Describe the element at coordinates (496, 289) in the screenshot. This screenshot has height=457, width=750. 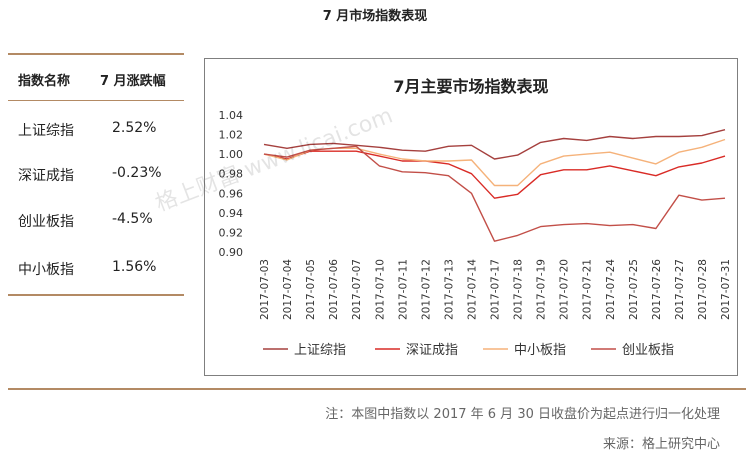
I see `x-tick-label: 2017-07-17` at that location.